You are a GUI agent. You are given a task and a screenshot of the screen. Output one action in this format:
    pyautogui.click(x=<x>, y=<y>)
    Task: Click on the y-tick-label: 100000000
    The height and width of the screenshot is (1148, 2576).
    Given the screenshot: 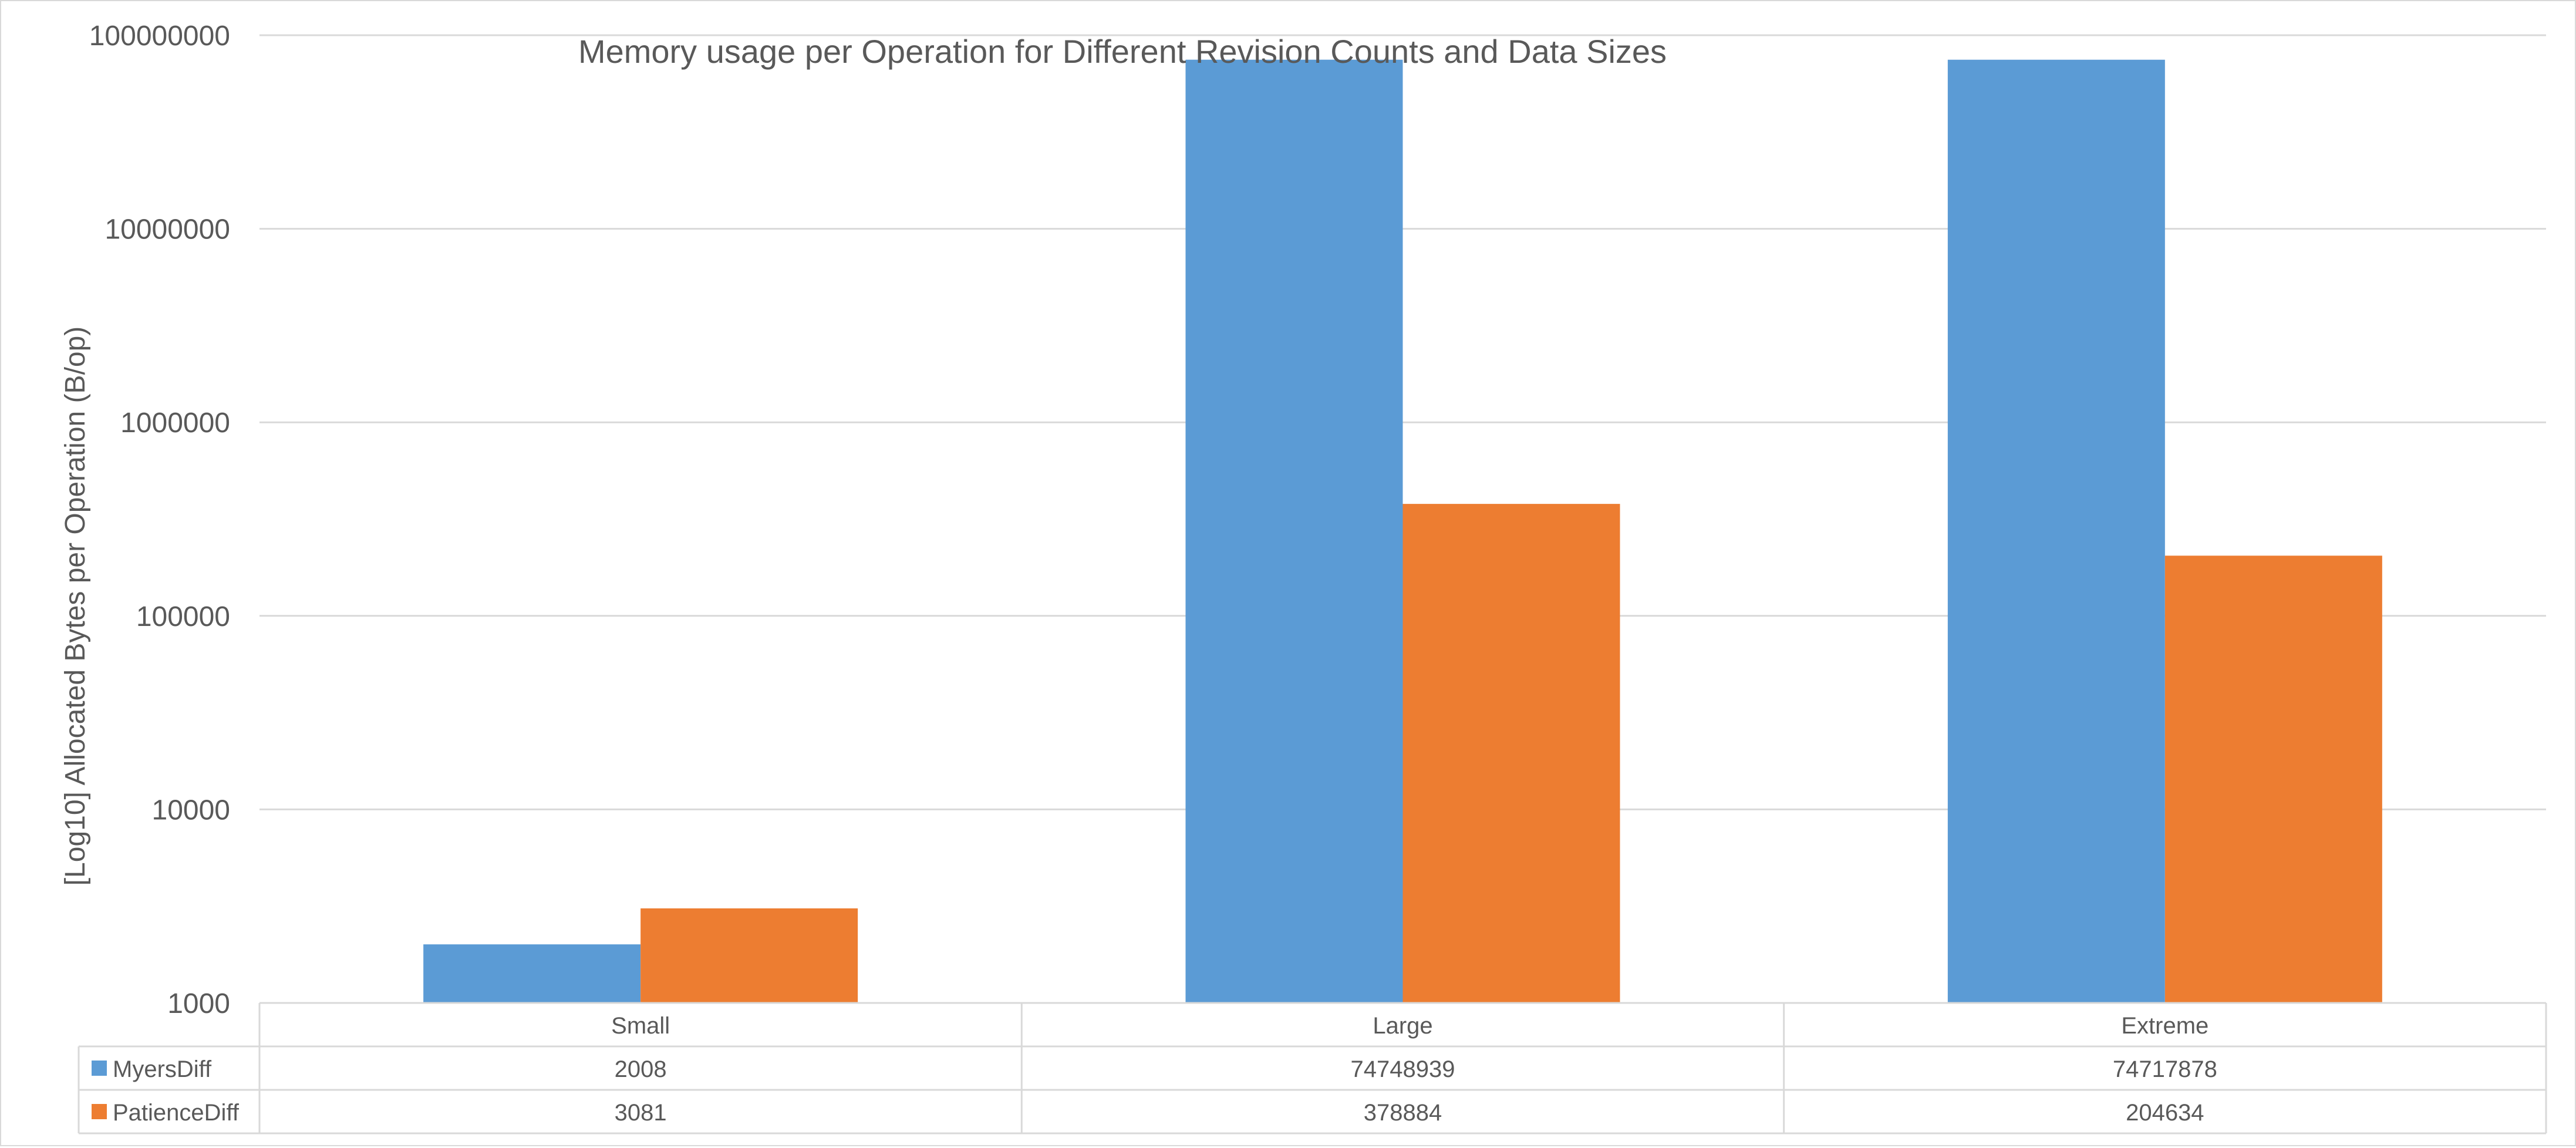 What is the action you would take?
    pyautogui.click(x=159, y=36)
    